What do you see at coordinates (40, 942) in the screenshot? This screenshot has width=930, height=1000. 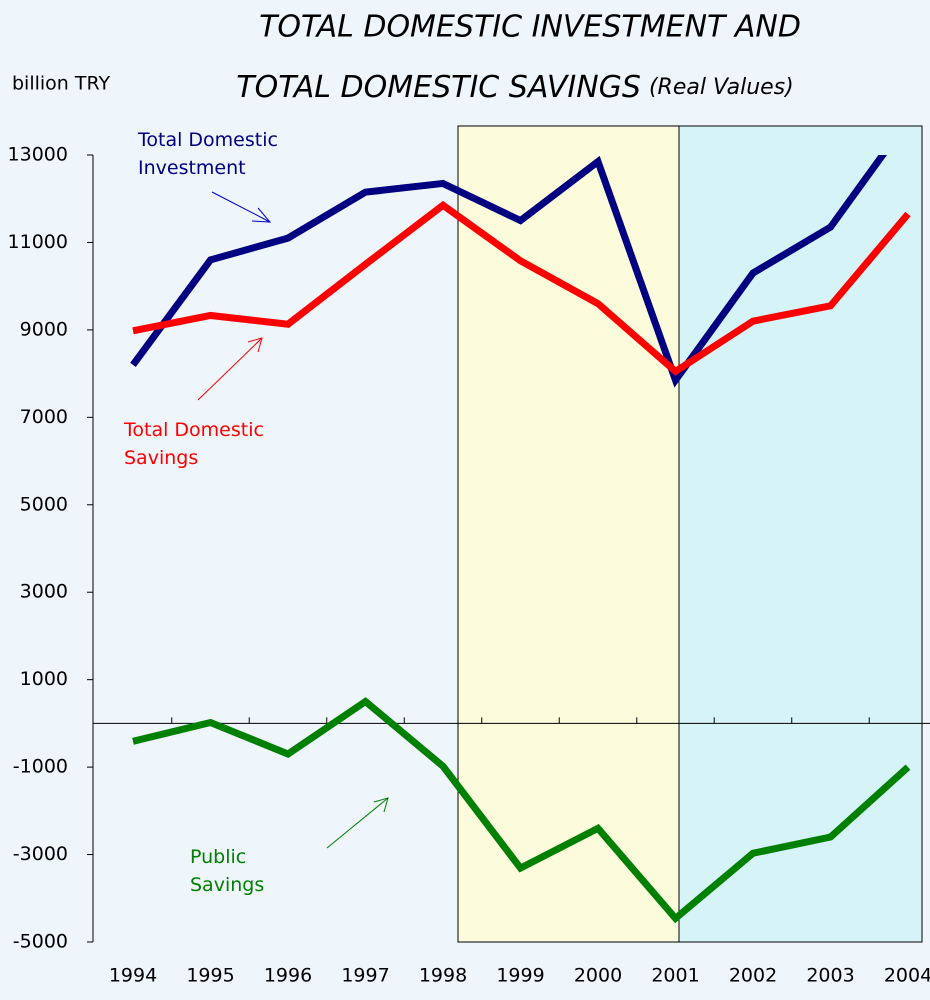 I see `y-tick-label: -5000` at bounding box center [40, 942].